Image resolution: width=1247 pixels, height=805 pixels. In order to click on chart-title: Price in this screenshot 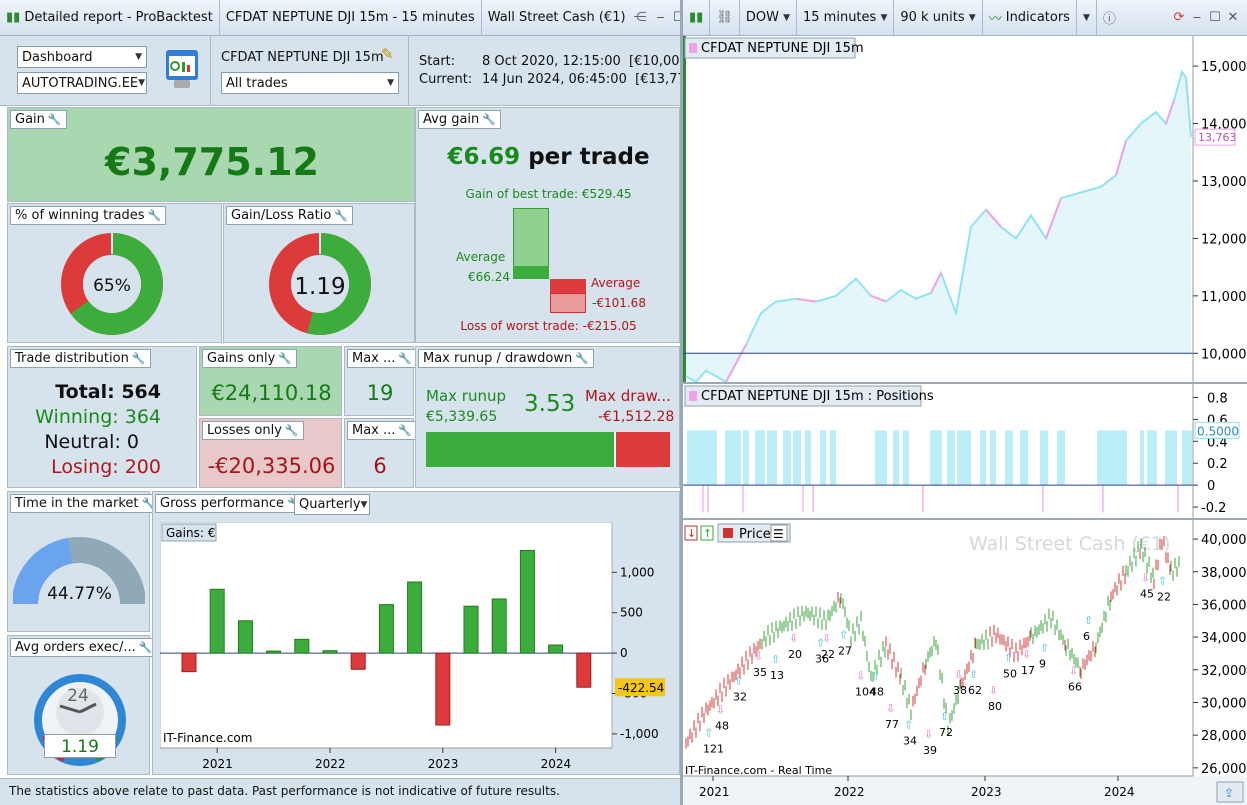, I will do `click(755, 534)`.